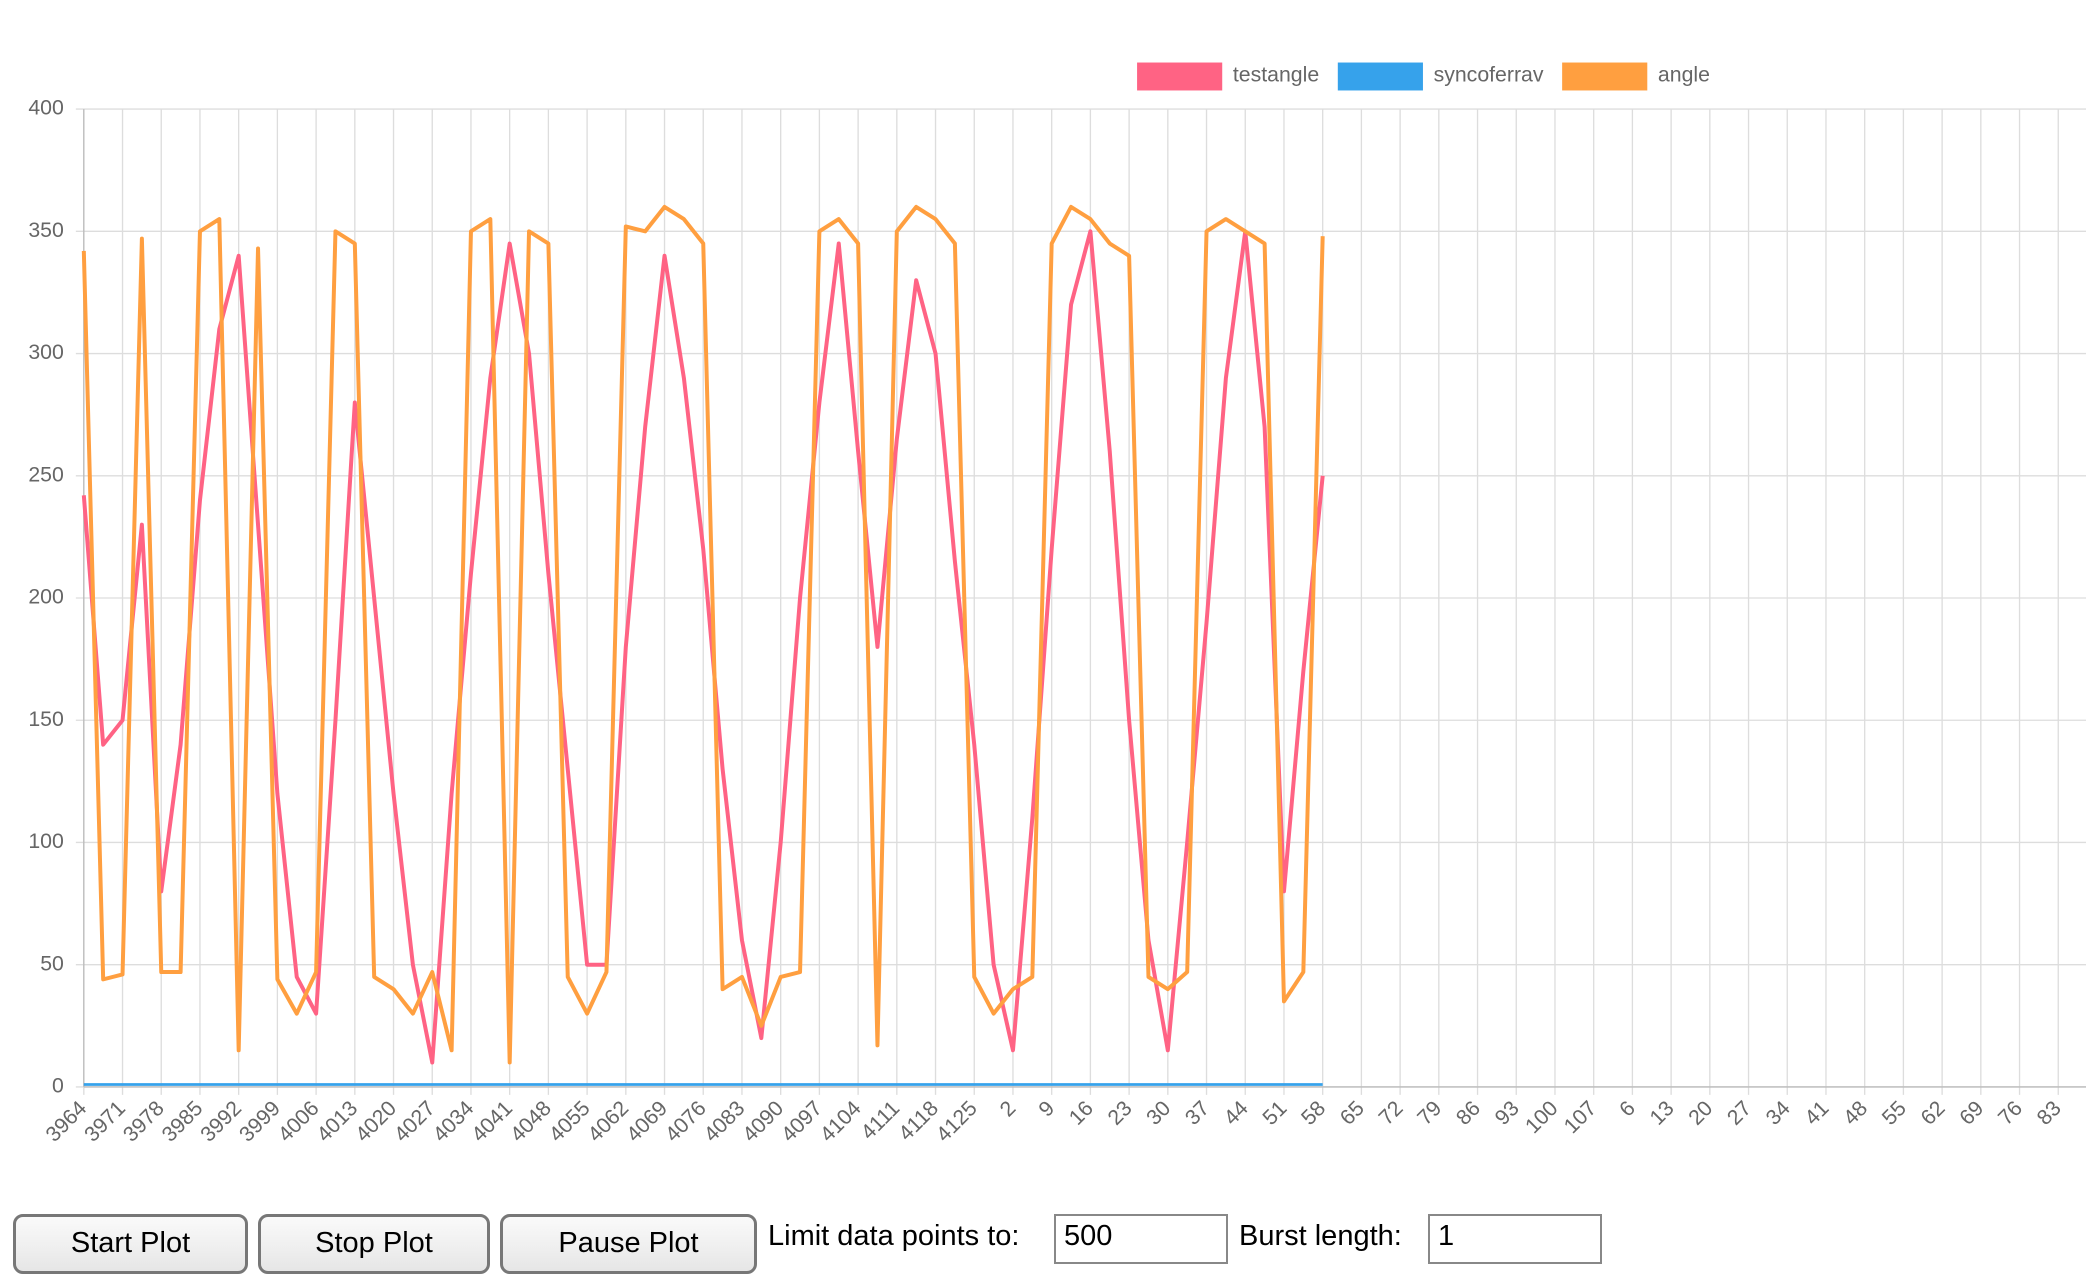 This screenshot has height=1274, width=2086. I want to click on x-tick-label: 86, so click(1468, 1113).